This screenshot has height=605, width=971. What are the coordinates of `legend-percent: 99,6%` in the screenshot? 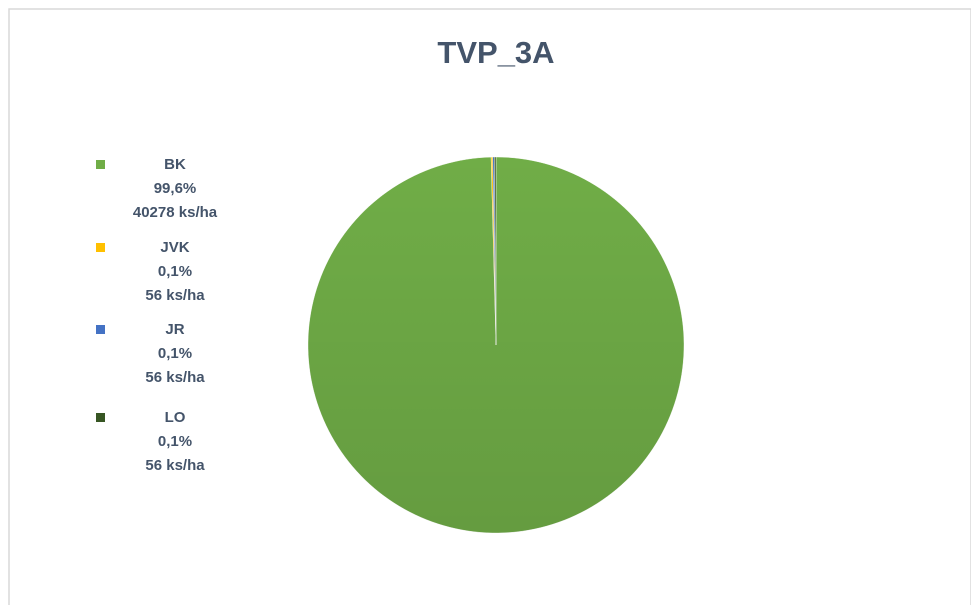 It's located at (175, 188).